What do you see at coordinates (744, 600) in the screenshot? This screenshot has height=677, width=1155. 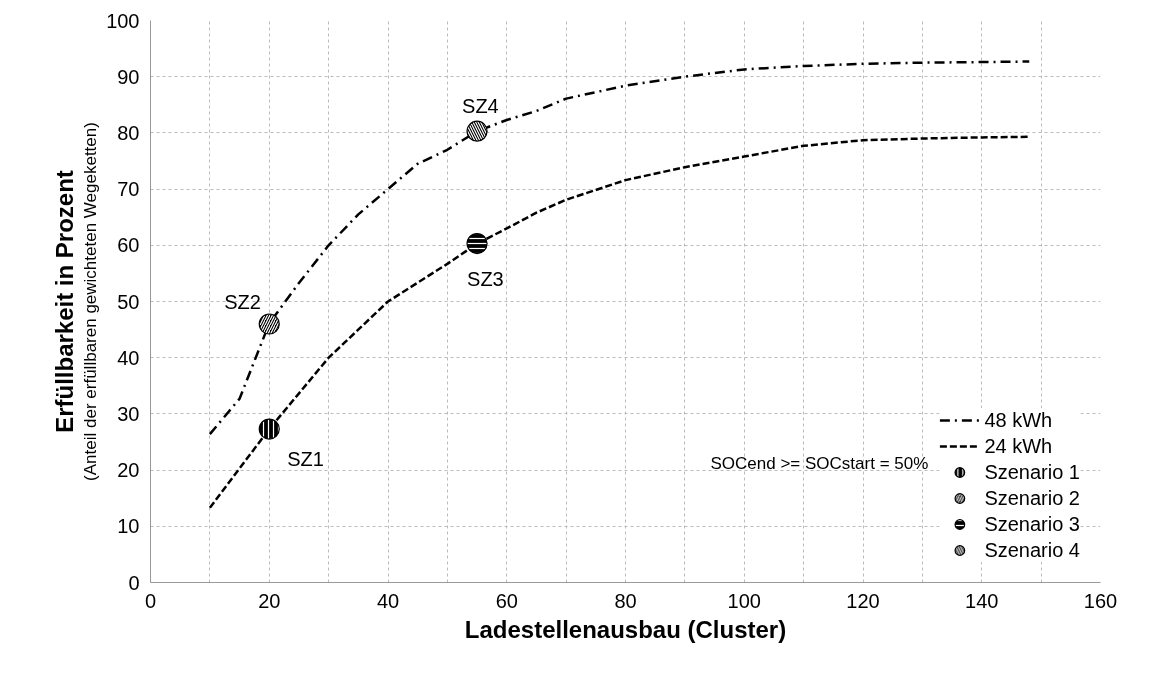 I see `x-tick-label: 100` at bounding box center [744, 600].